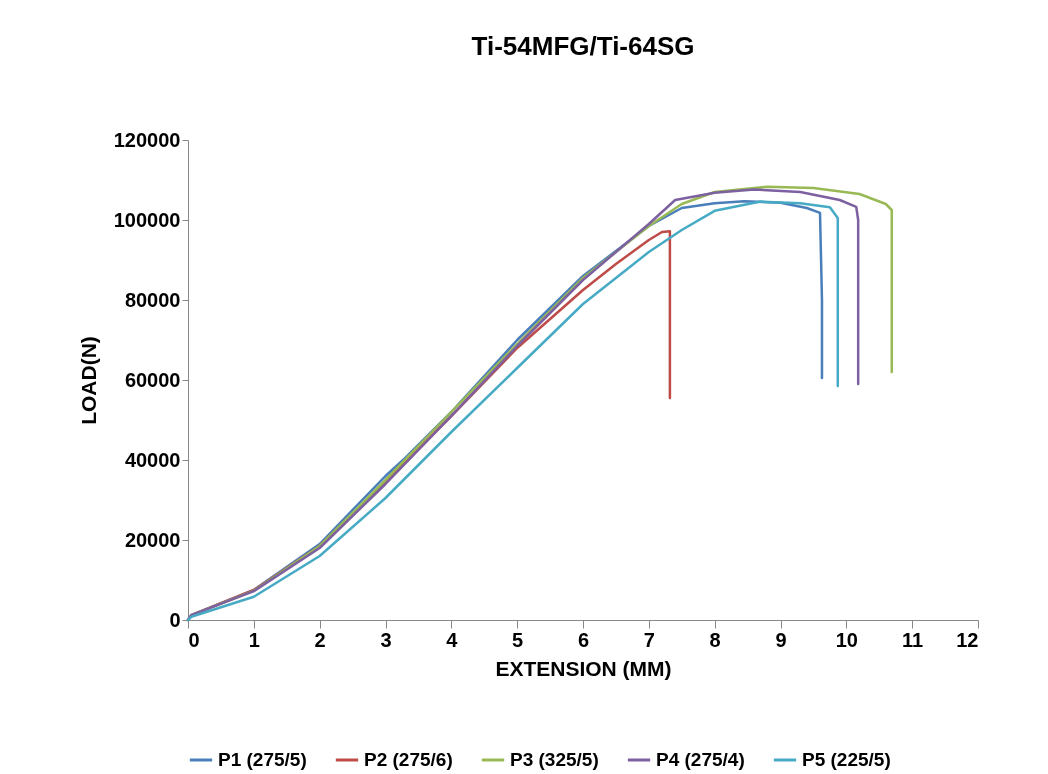 The height and width of the screenshot is (774, 1048). What do you see at coordinates (846, 639) in the screenshot?
I see `x-tick-label: 10` at bounding box center [846, 639].